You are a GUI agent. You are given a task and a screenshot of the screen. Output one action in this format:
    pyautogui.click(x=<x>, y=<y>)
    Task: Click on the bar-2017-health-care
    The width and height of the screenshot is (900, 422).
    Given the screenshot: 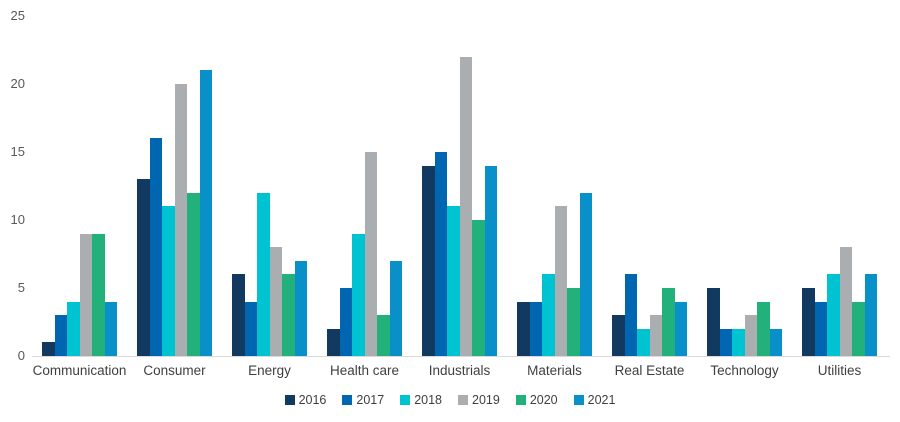 What is the action you would take?
    pyautogui.click(x=345, y=322)
    